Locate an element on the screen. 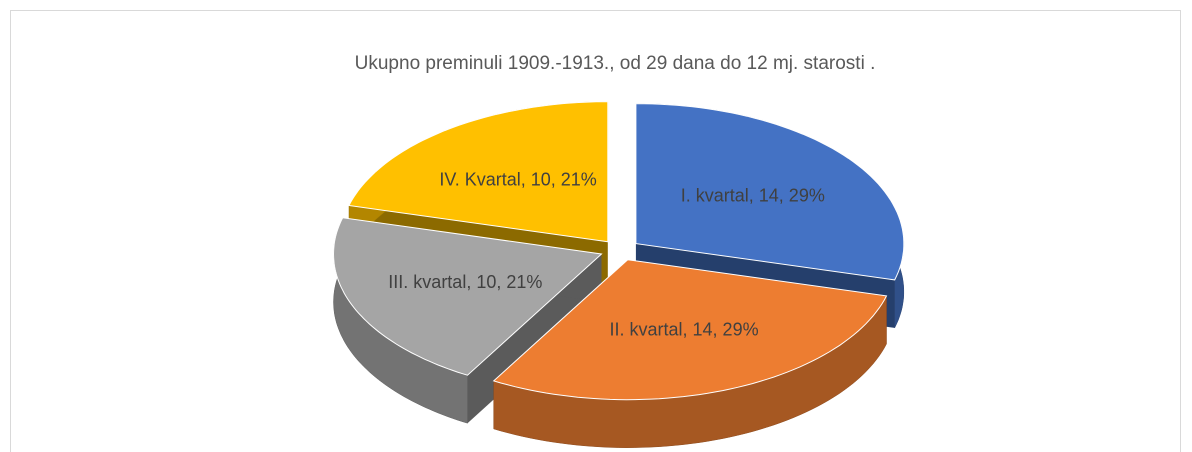 The width and height of the screenshot is (1192, 452). data-label: I. kvartal, 14, 29% is located at coordinates (753, 196).